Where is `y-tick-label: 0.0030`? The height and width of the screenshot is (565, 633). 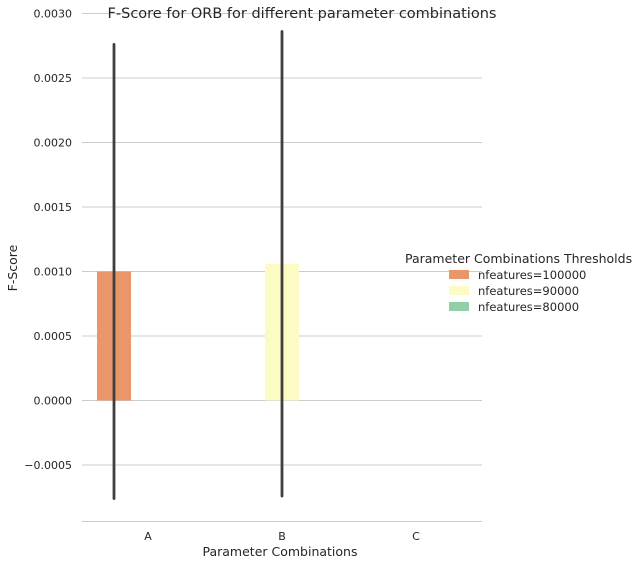
y-tick-label: 0.0030 is located at coordinates (53, 14).